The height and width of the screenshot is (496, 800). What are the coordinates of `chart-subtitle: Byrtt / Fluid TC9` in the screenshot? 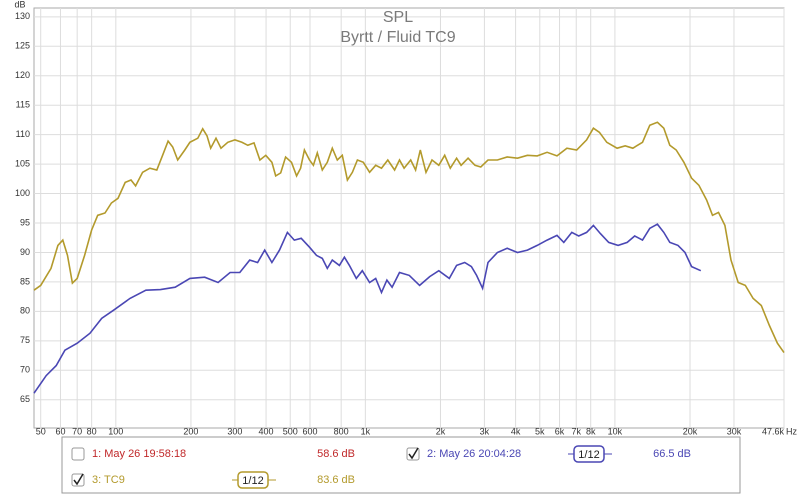 It's located at (397, 37).